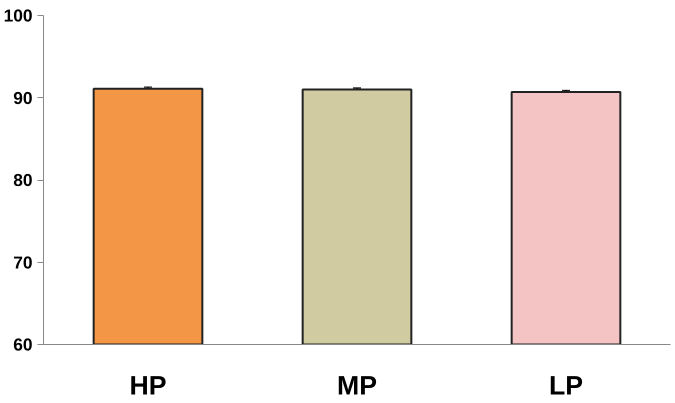  What do you see at coordinates (566, 385) in the screenshot?
I see `x-tick-label: LP` at bounding box center [566, 385].